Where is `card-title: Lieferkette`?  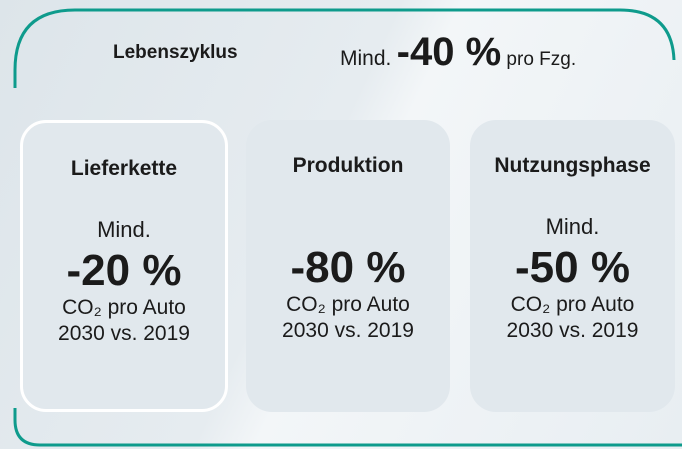 card-title: Lieferkette is located at coordinates (124, 168).